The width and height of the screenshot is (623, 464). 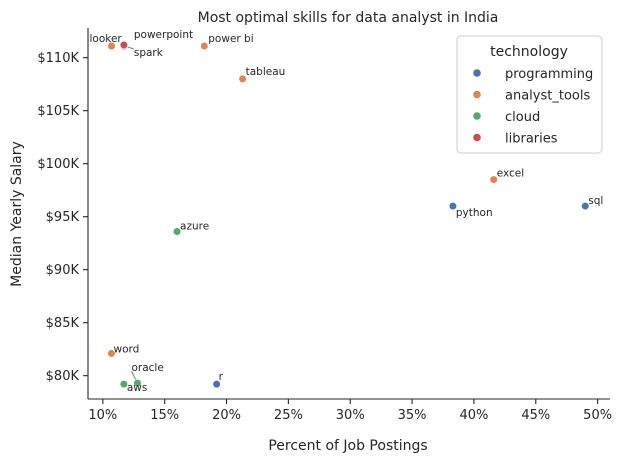 I want to click on legend-marker-libraries, so click(x=477, y=137).